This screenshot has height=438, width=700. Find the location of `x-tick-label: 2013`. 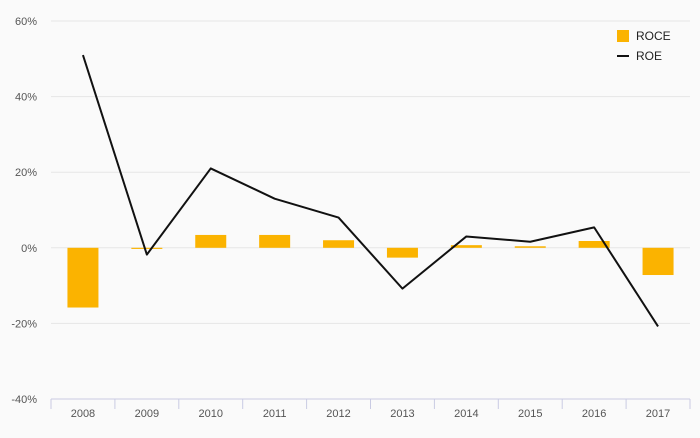

x-tick-label: 2013 is located at coordinates (402, 414).